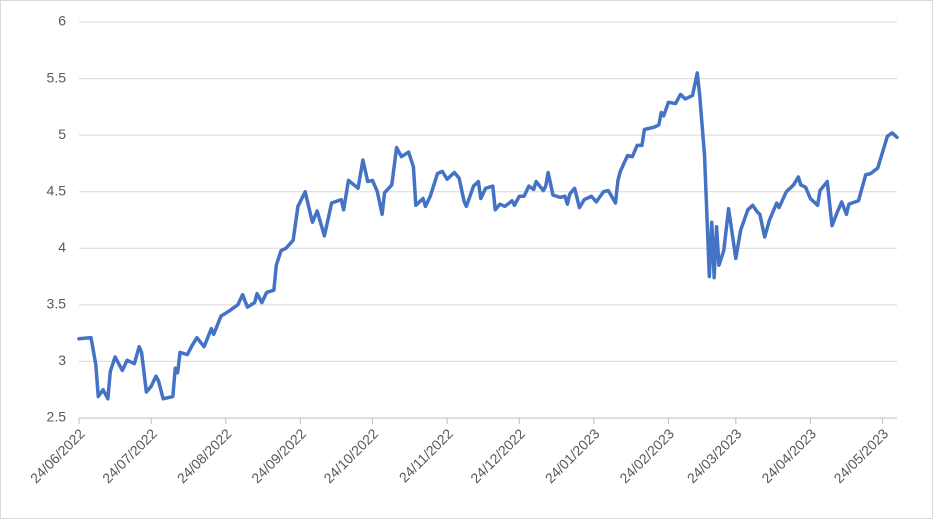 Image resolution: width=933 pixels, height=519 pixels. I want to click on y-tick-label: 3.5, so click(57, 304).